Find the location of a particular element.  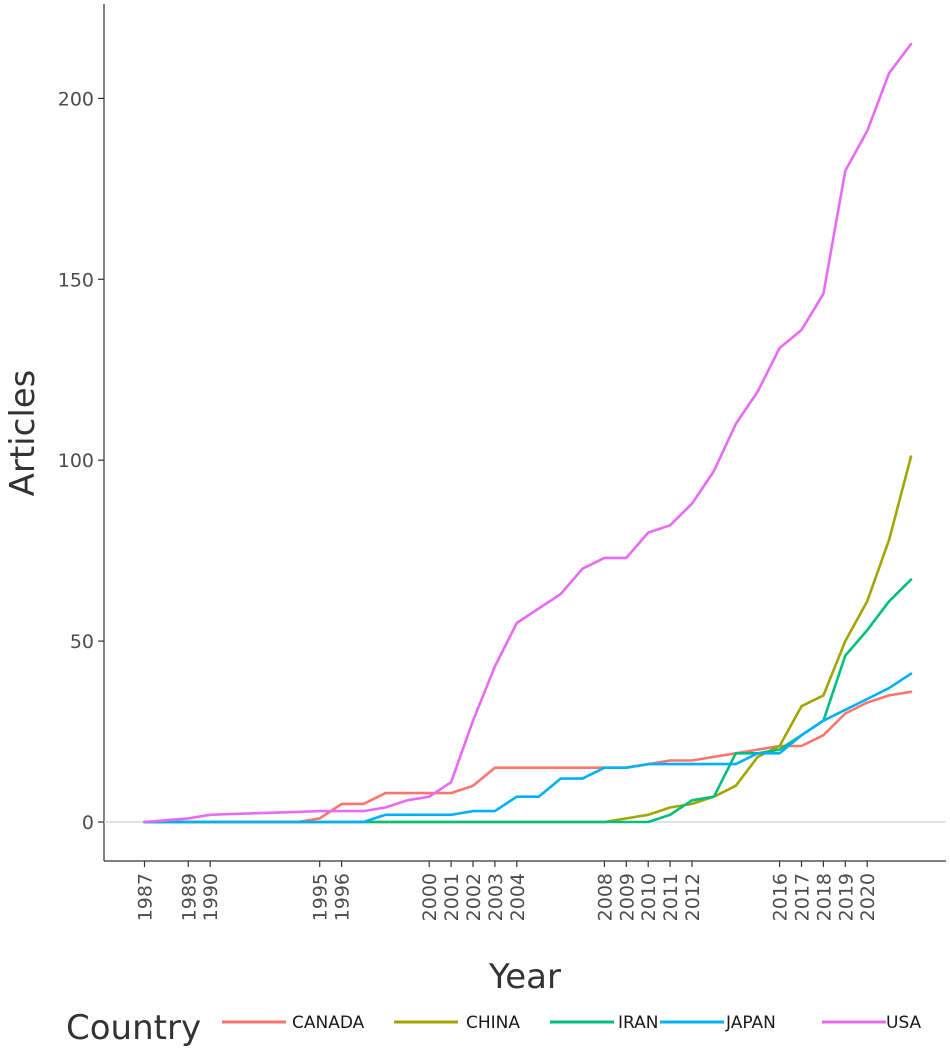

x-tick-label: 2010 is located at coordinates (649, 897).